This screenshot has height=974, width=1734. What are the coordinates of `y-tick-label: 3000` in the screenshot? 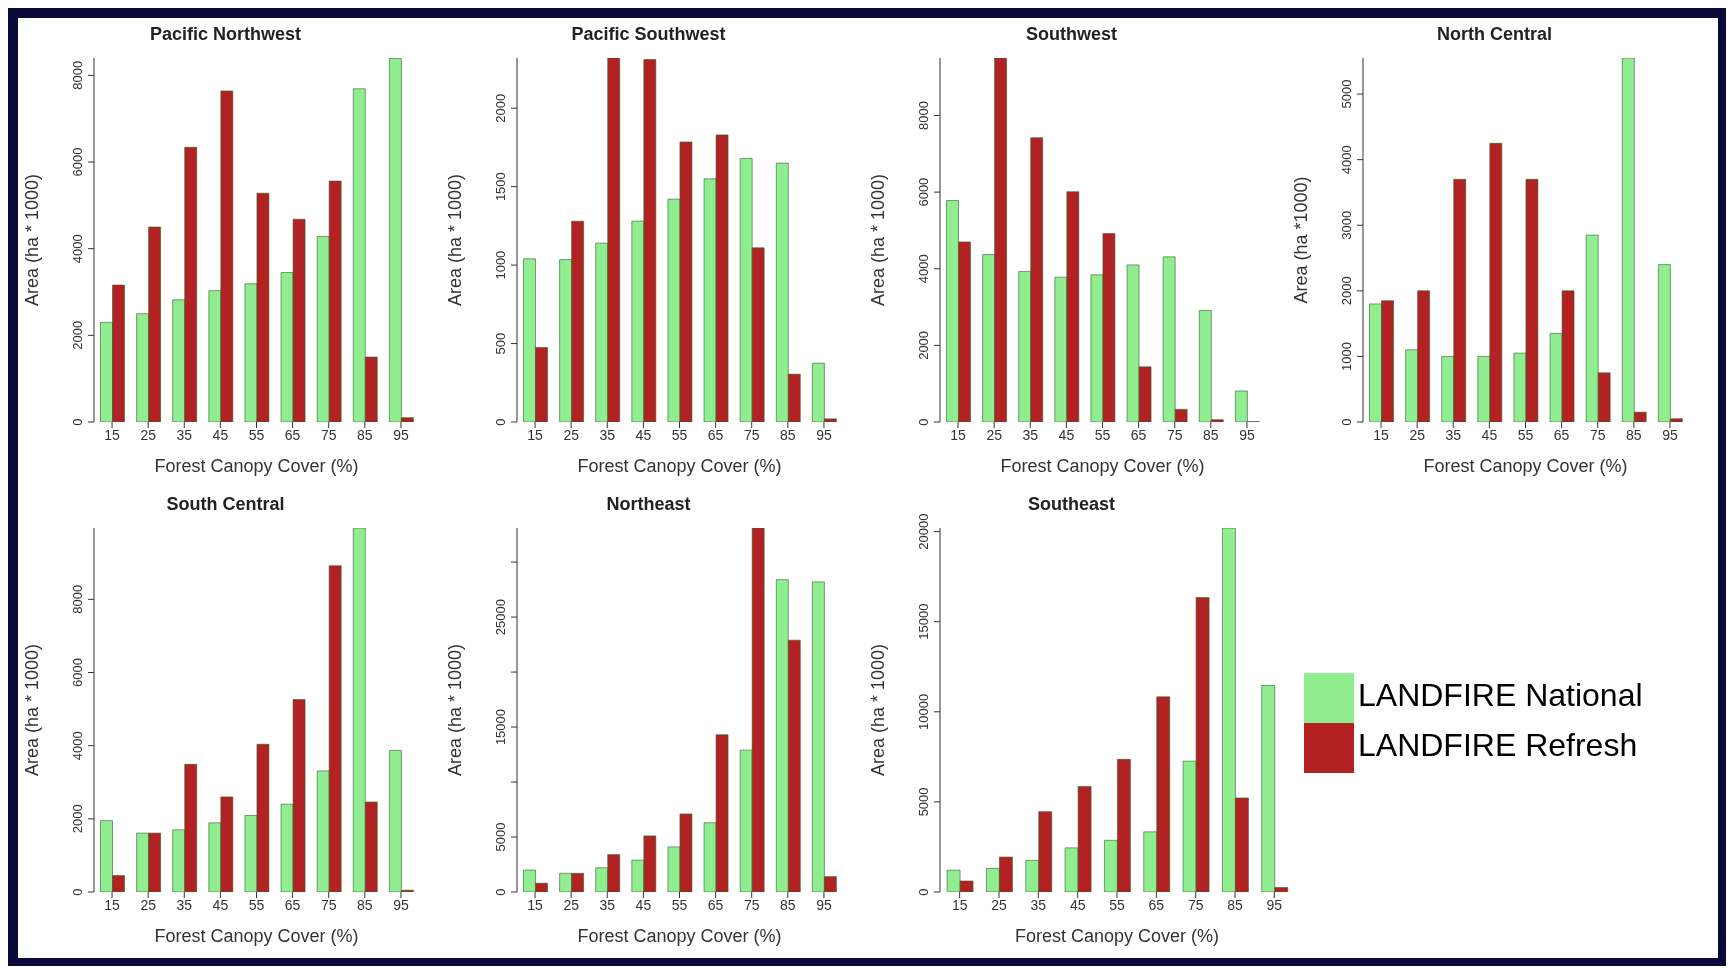 It's located at (1346, 225).